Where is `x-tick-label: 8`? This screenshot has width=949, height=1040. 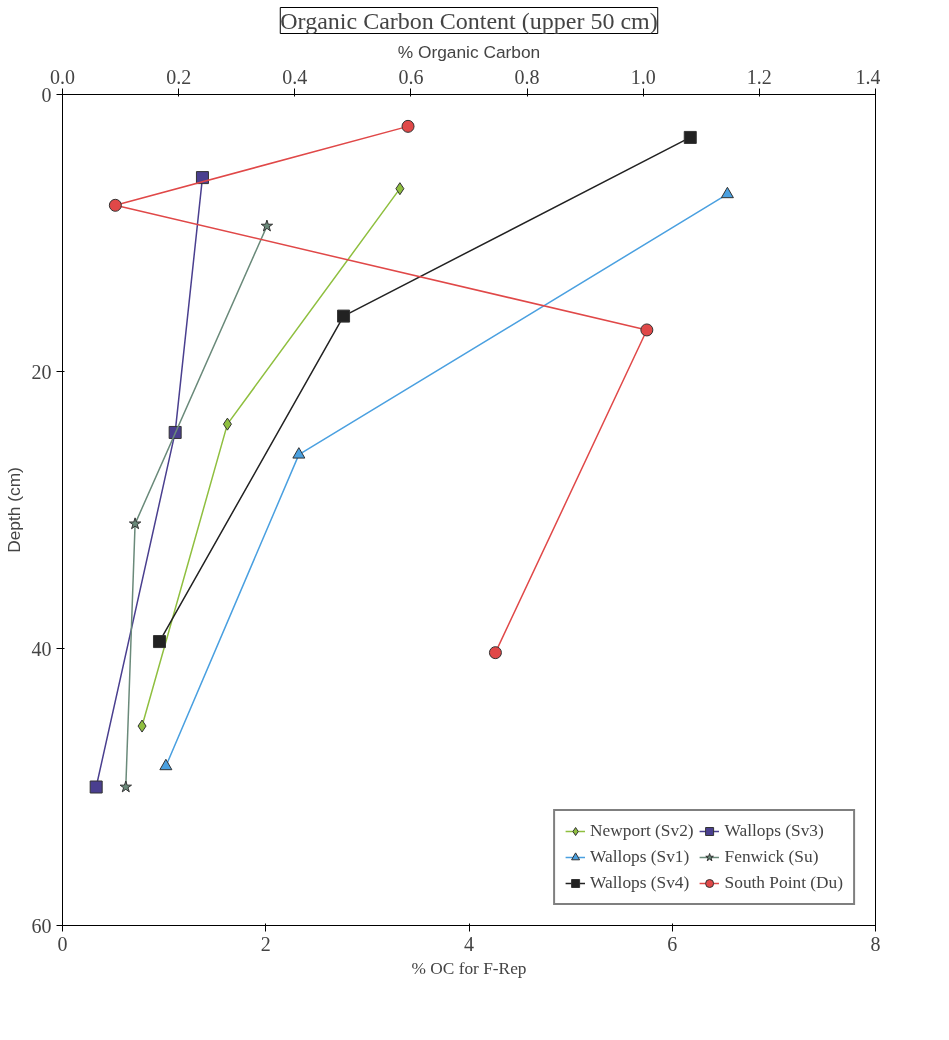
x-tick-label: 8 is located at coordinates (875, 943).